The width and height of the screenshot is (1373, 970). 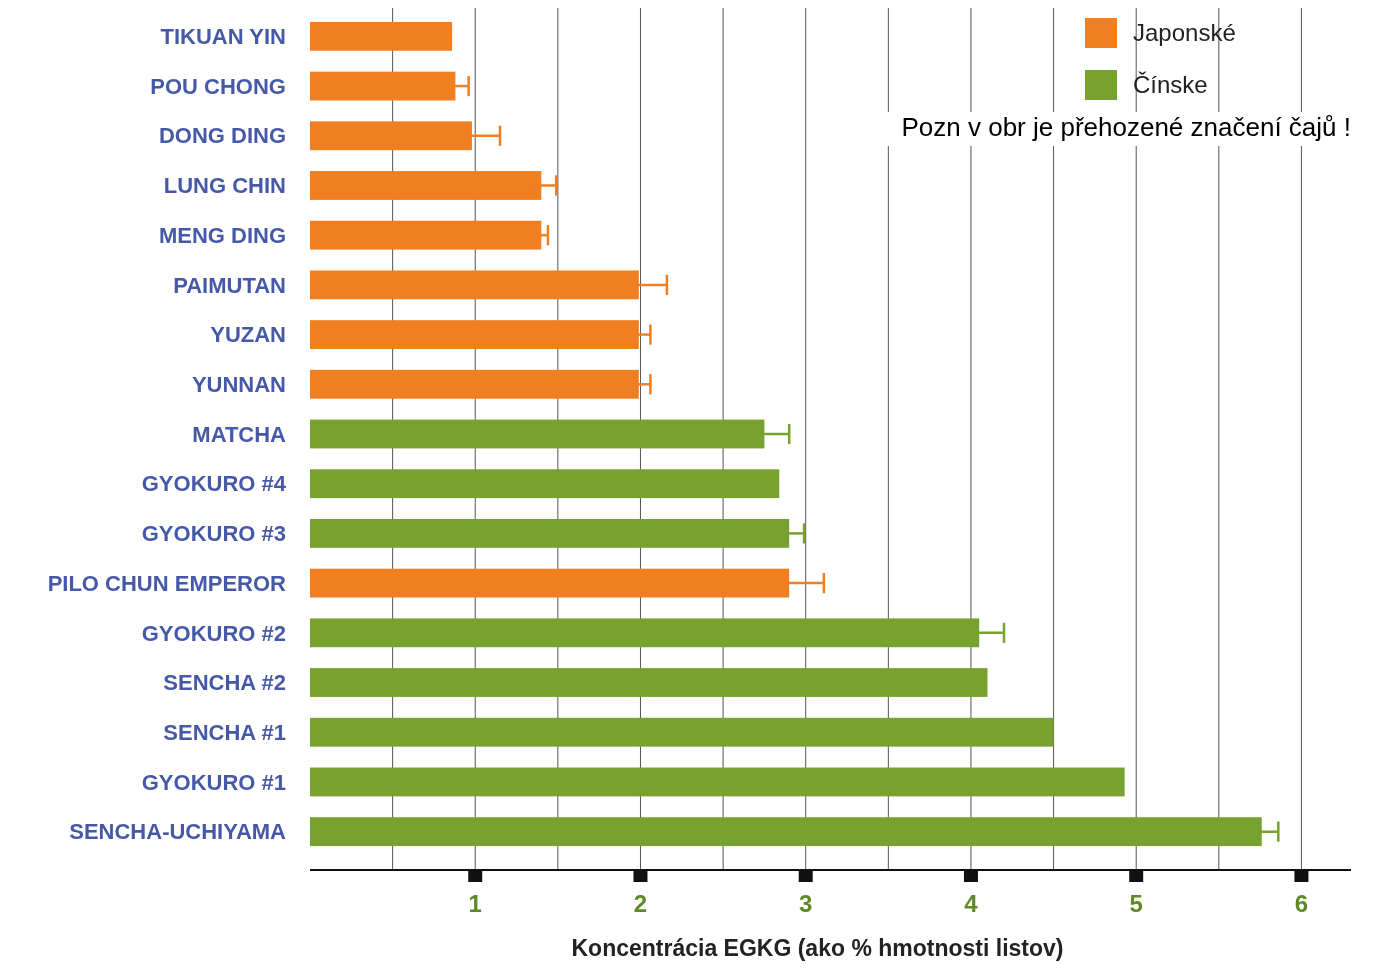 I want to click on y-tick-label: GYOKURO #1, so click(x=213, y=782).